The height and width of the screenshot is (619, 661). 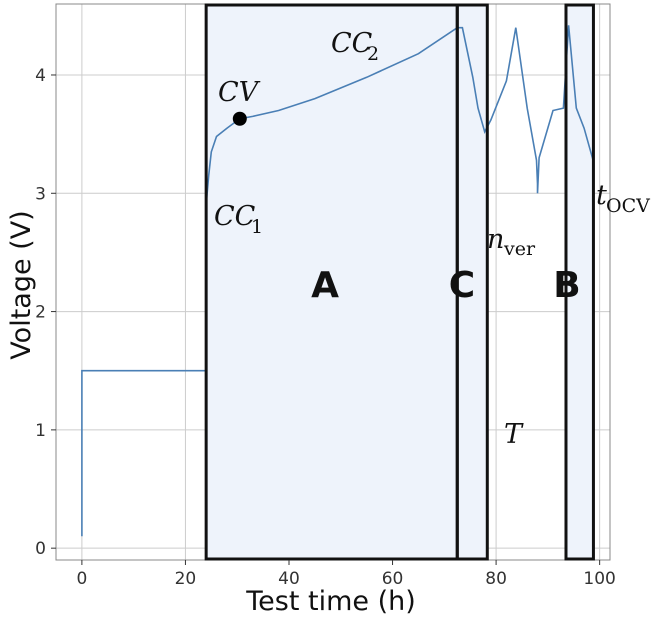 I want to click on y-ticks: 0 1 2 3 4, so click(x=45, y=312).